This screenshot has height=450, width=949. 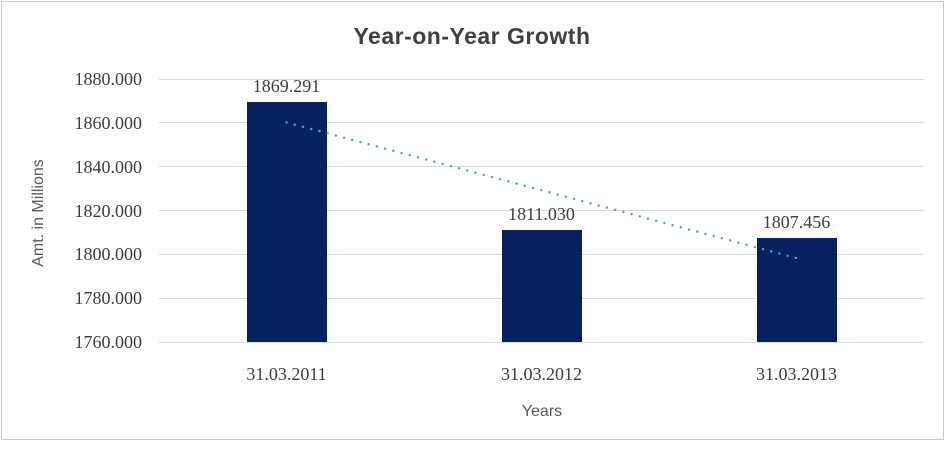 I want to click on y-tick-label: 1860.000, so click(x=108, y=122).